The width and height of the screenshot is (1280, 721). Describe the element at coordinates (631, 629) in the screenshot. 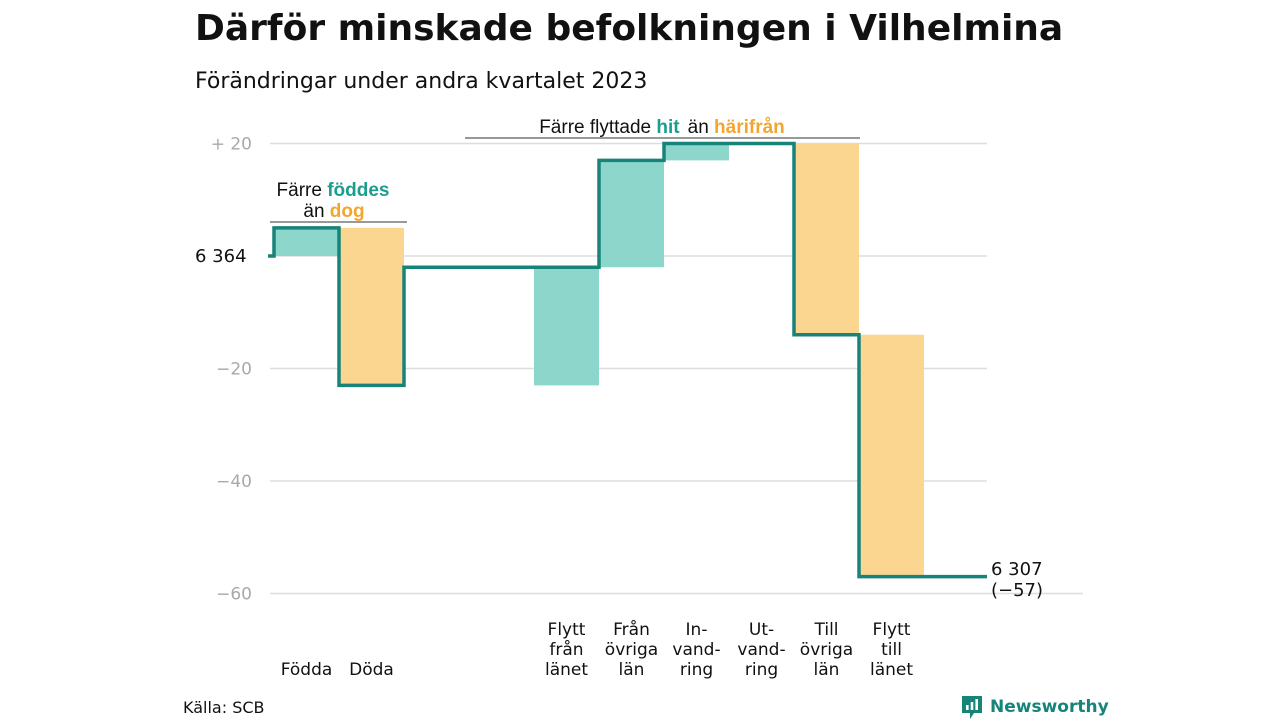

I see `category-label: Från` at that location.